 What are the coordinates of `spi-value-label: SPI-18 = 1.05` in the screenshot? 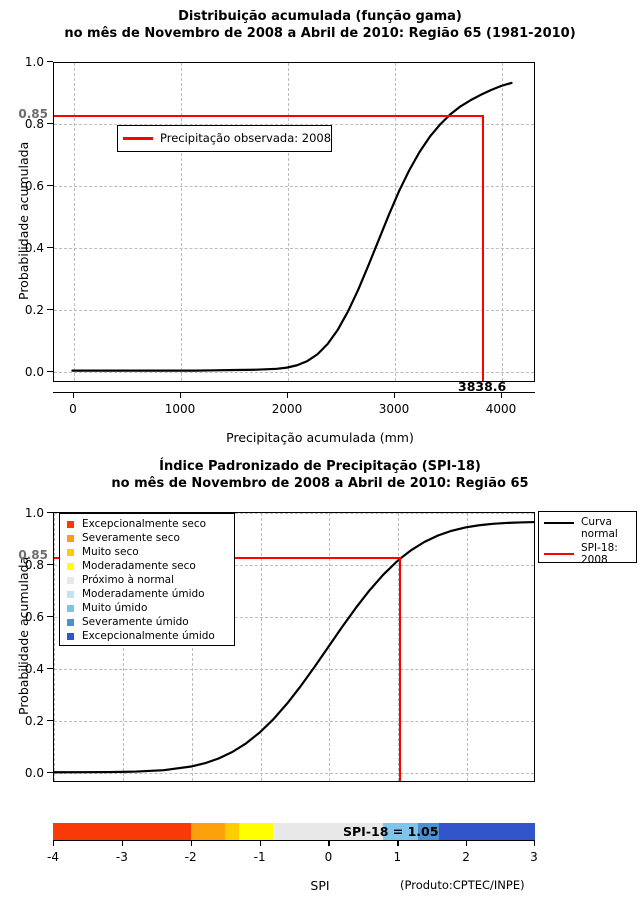 It's located at (391, 831).